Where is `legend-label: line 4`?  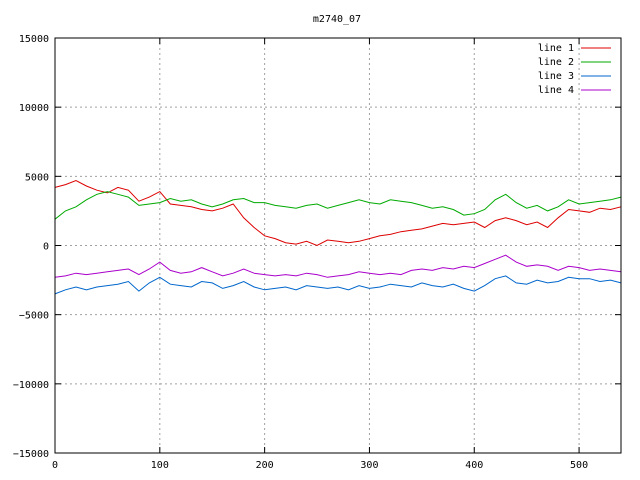 legend-label: line 4 is located at coordinates (556, 90).